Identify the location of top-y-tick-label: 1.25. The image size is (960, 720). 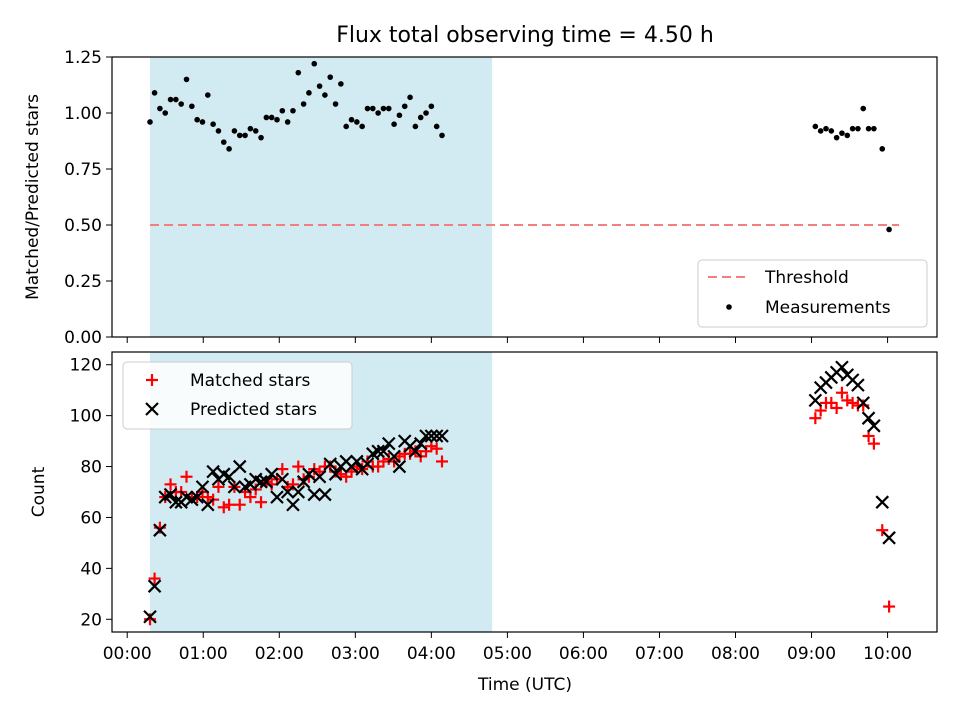
(83, 58).